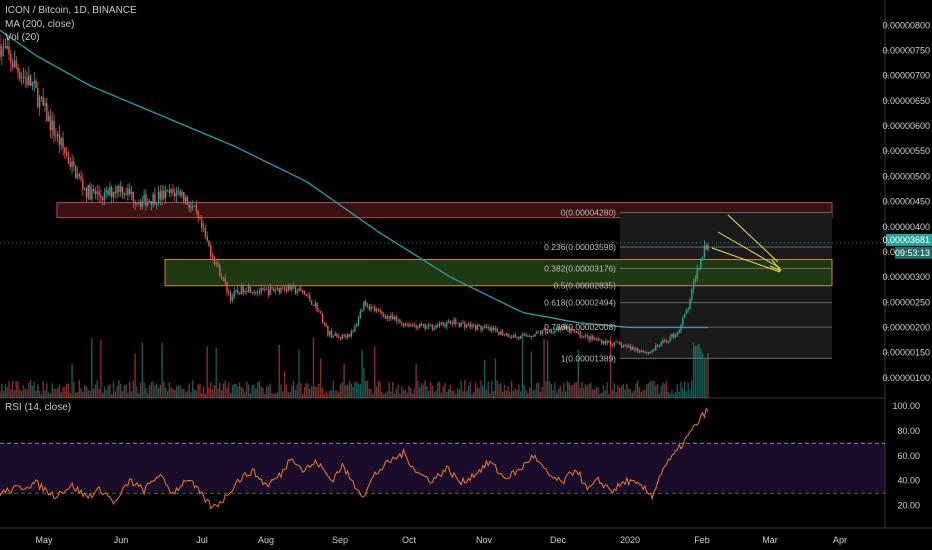 This screenshot has width=932, height=550. Describe the element at coordinates (630, 540) in the screenshot. I see `time-tick-label: 2020` at that location.